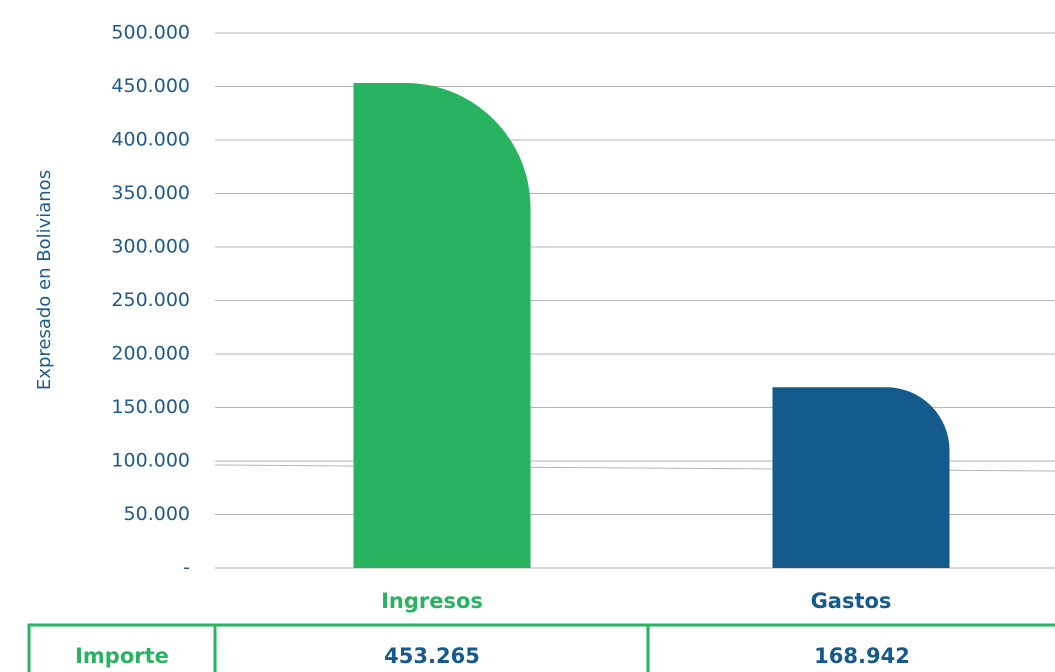 The image size is (1055, 672). I want to click on y-tick-label: 150.000, so click(150, 407).